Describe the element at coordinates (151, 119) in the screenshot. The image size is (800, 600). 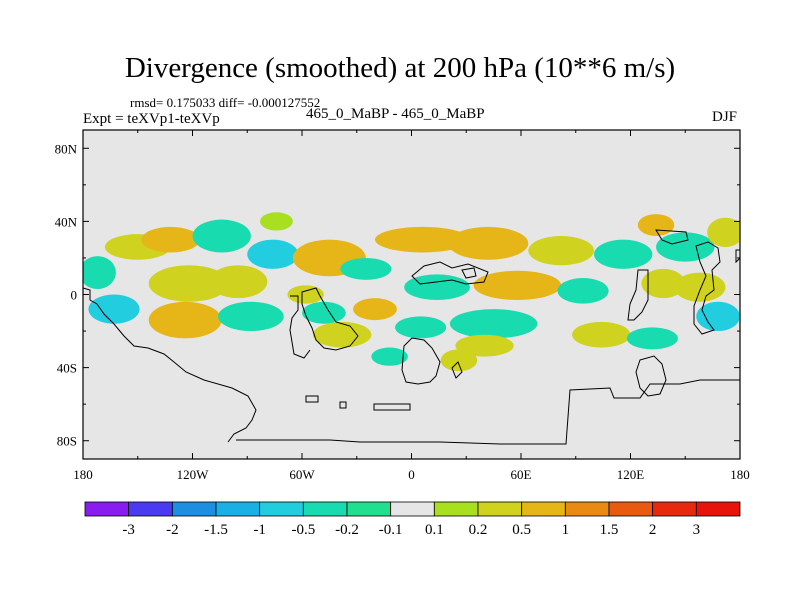
I see `experiment-label: Expt = teXVp1-teXVp` at that location.